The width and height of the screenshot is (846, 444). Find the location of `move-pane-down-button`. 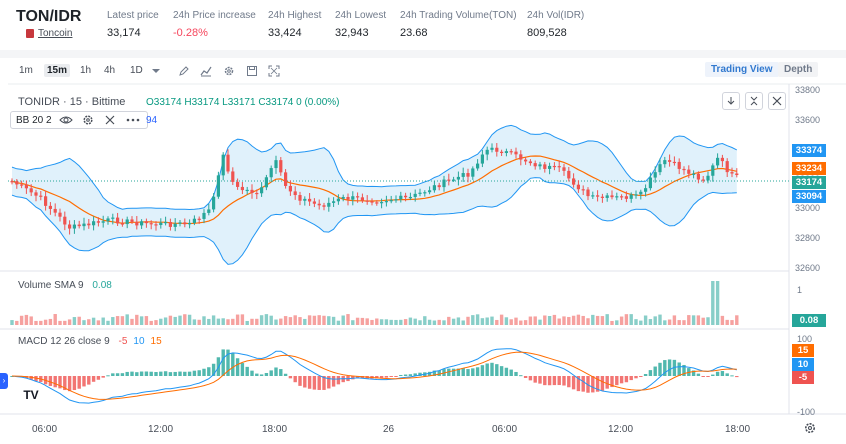

move-pane-down-button is located at coordinates (731, 101).